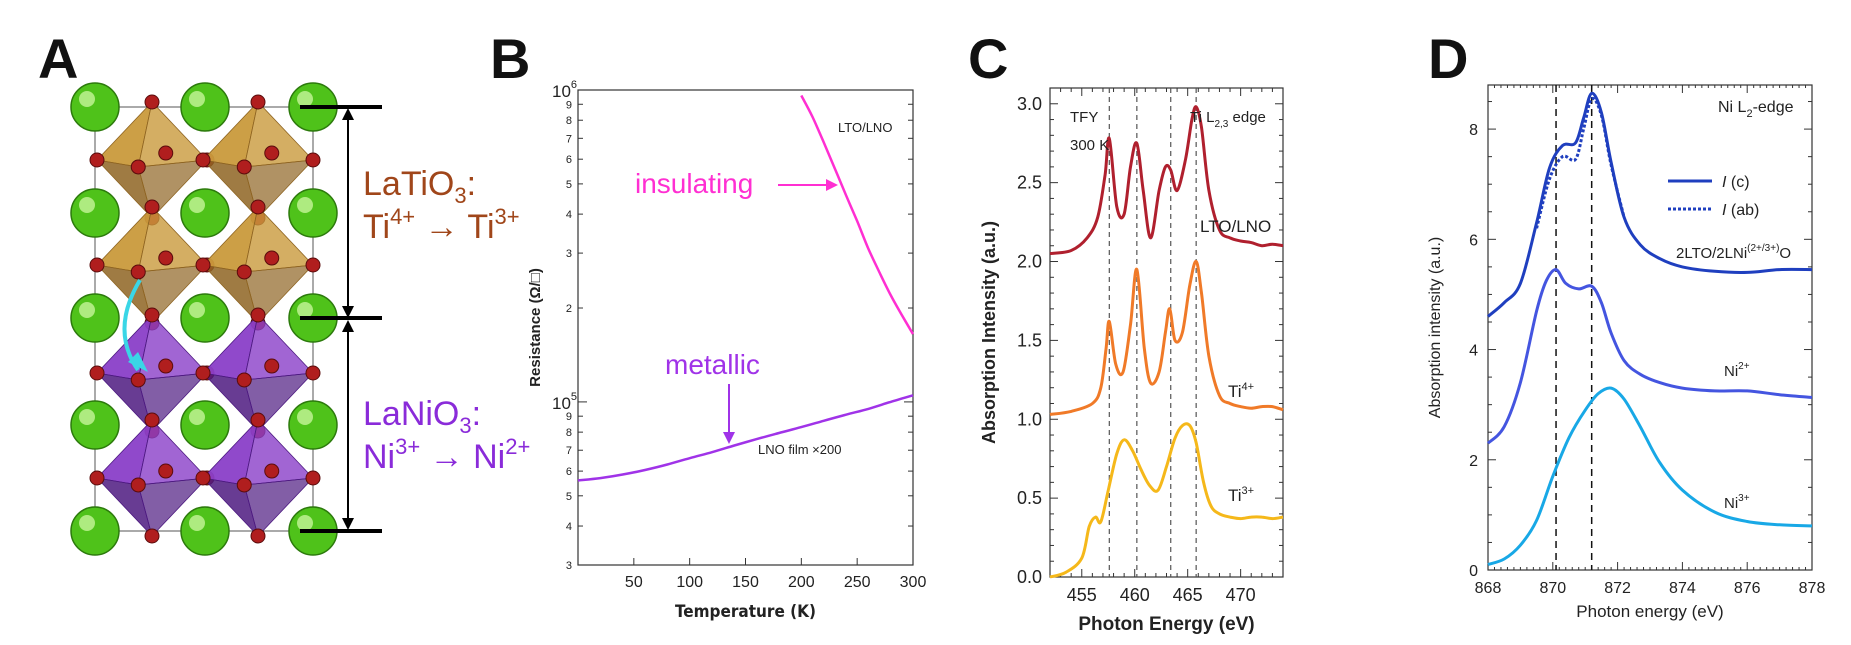 The height and width of the screenshot is (645, 1851). What do you see at coordinates (1166, 337) in the screenshot?
I see `series-ti4-line` at bounding box center [1166, 337].